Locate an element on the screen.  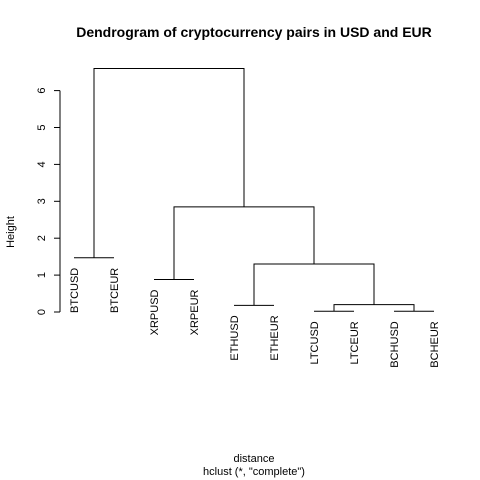
y-axis: 0 1 2 3 4 5 6 is located at coordinates (48, 201).